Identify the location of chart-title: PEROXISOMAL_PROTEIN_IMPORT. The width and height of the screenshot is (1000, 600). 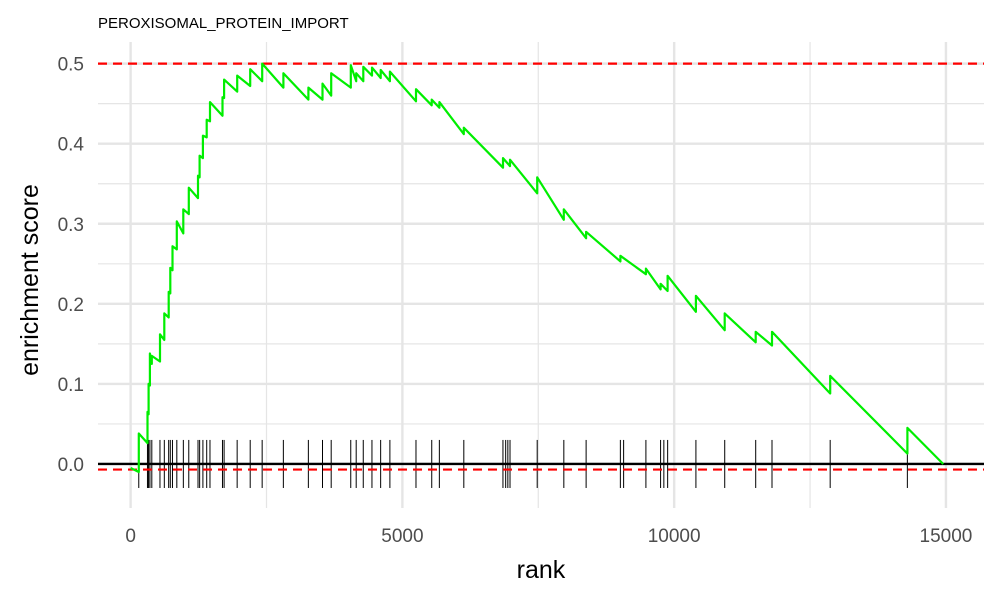
(223, 23).